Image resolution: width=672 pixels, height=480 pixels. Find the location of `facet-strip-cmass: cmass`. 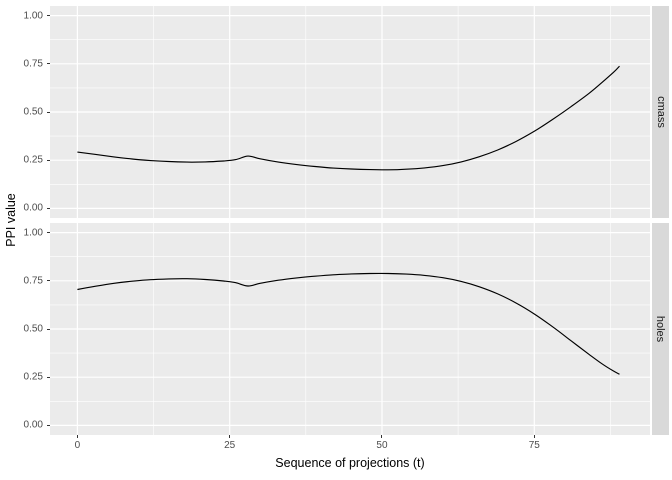

facet-strip-cmass: cmass is located at coordinates (660, 112).